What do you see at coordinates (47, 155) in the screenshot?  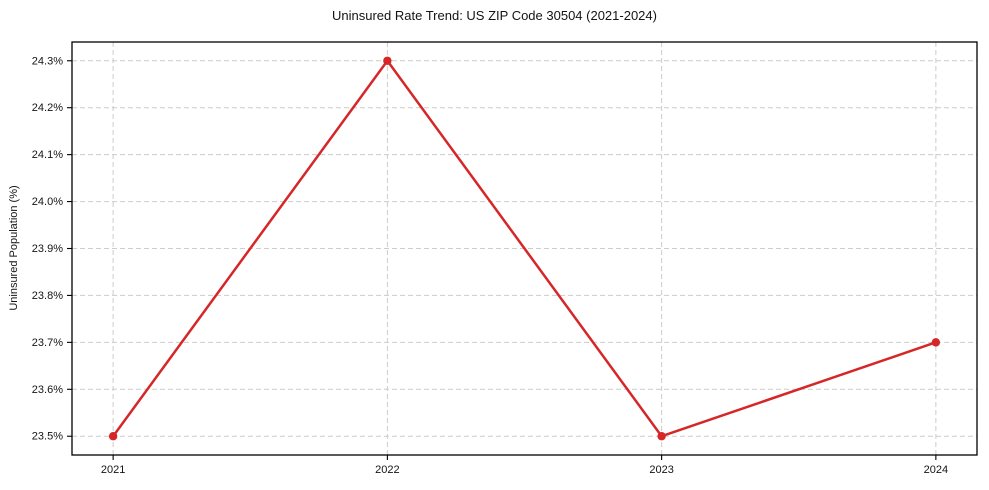 I see `y-tick-label: 24.1%` at bounding box center [47, 155].